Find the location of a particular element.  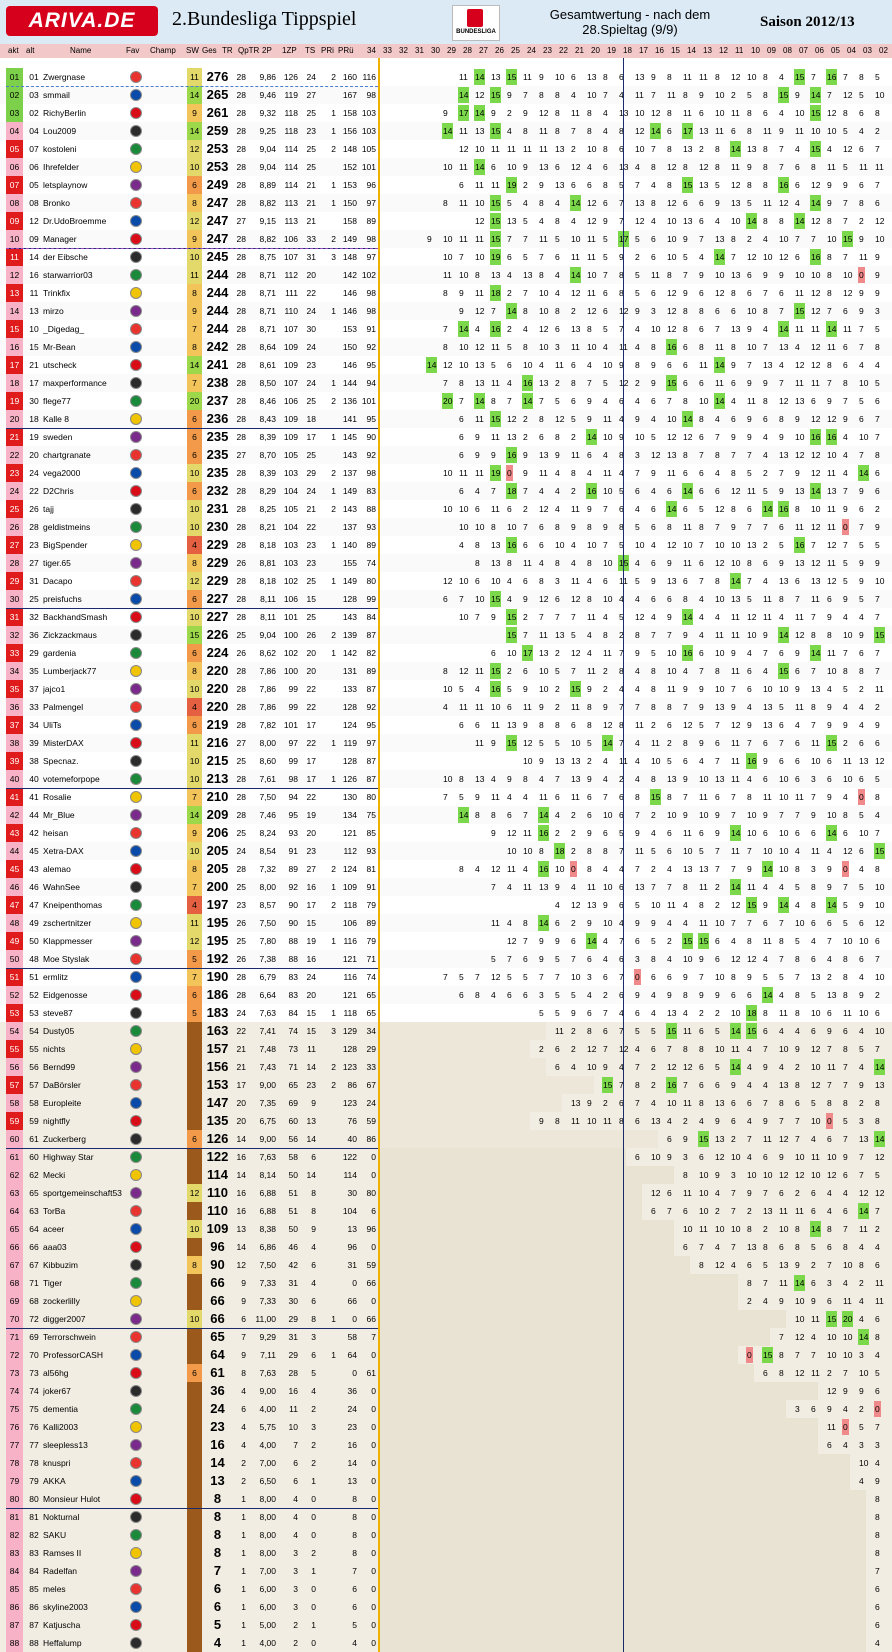

column-header: 06 is located at coordinates (819, 50).